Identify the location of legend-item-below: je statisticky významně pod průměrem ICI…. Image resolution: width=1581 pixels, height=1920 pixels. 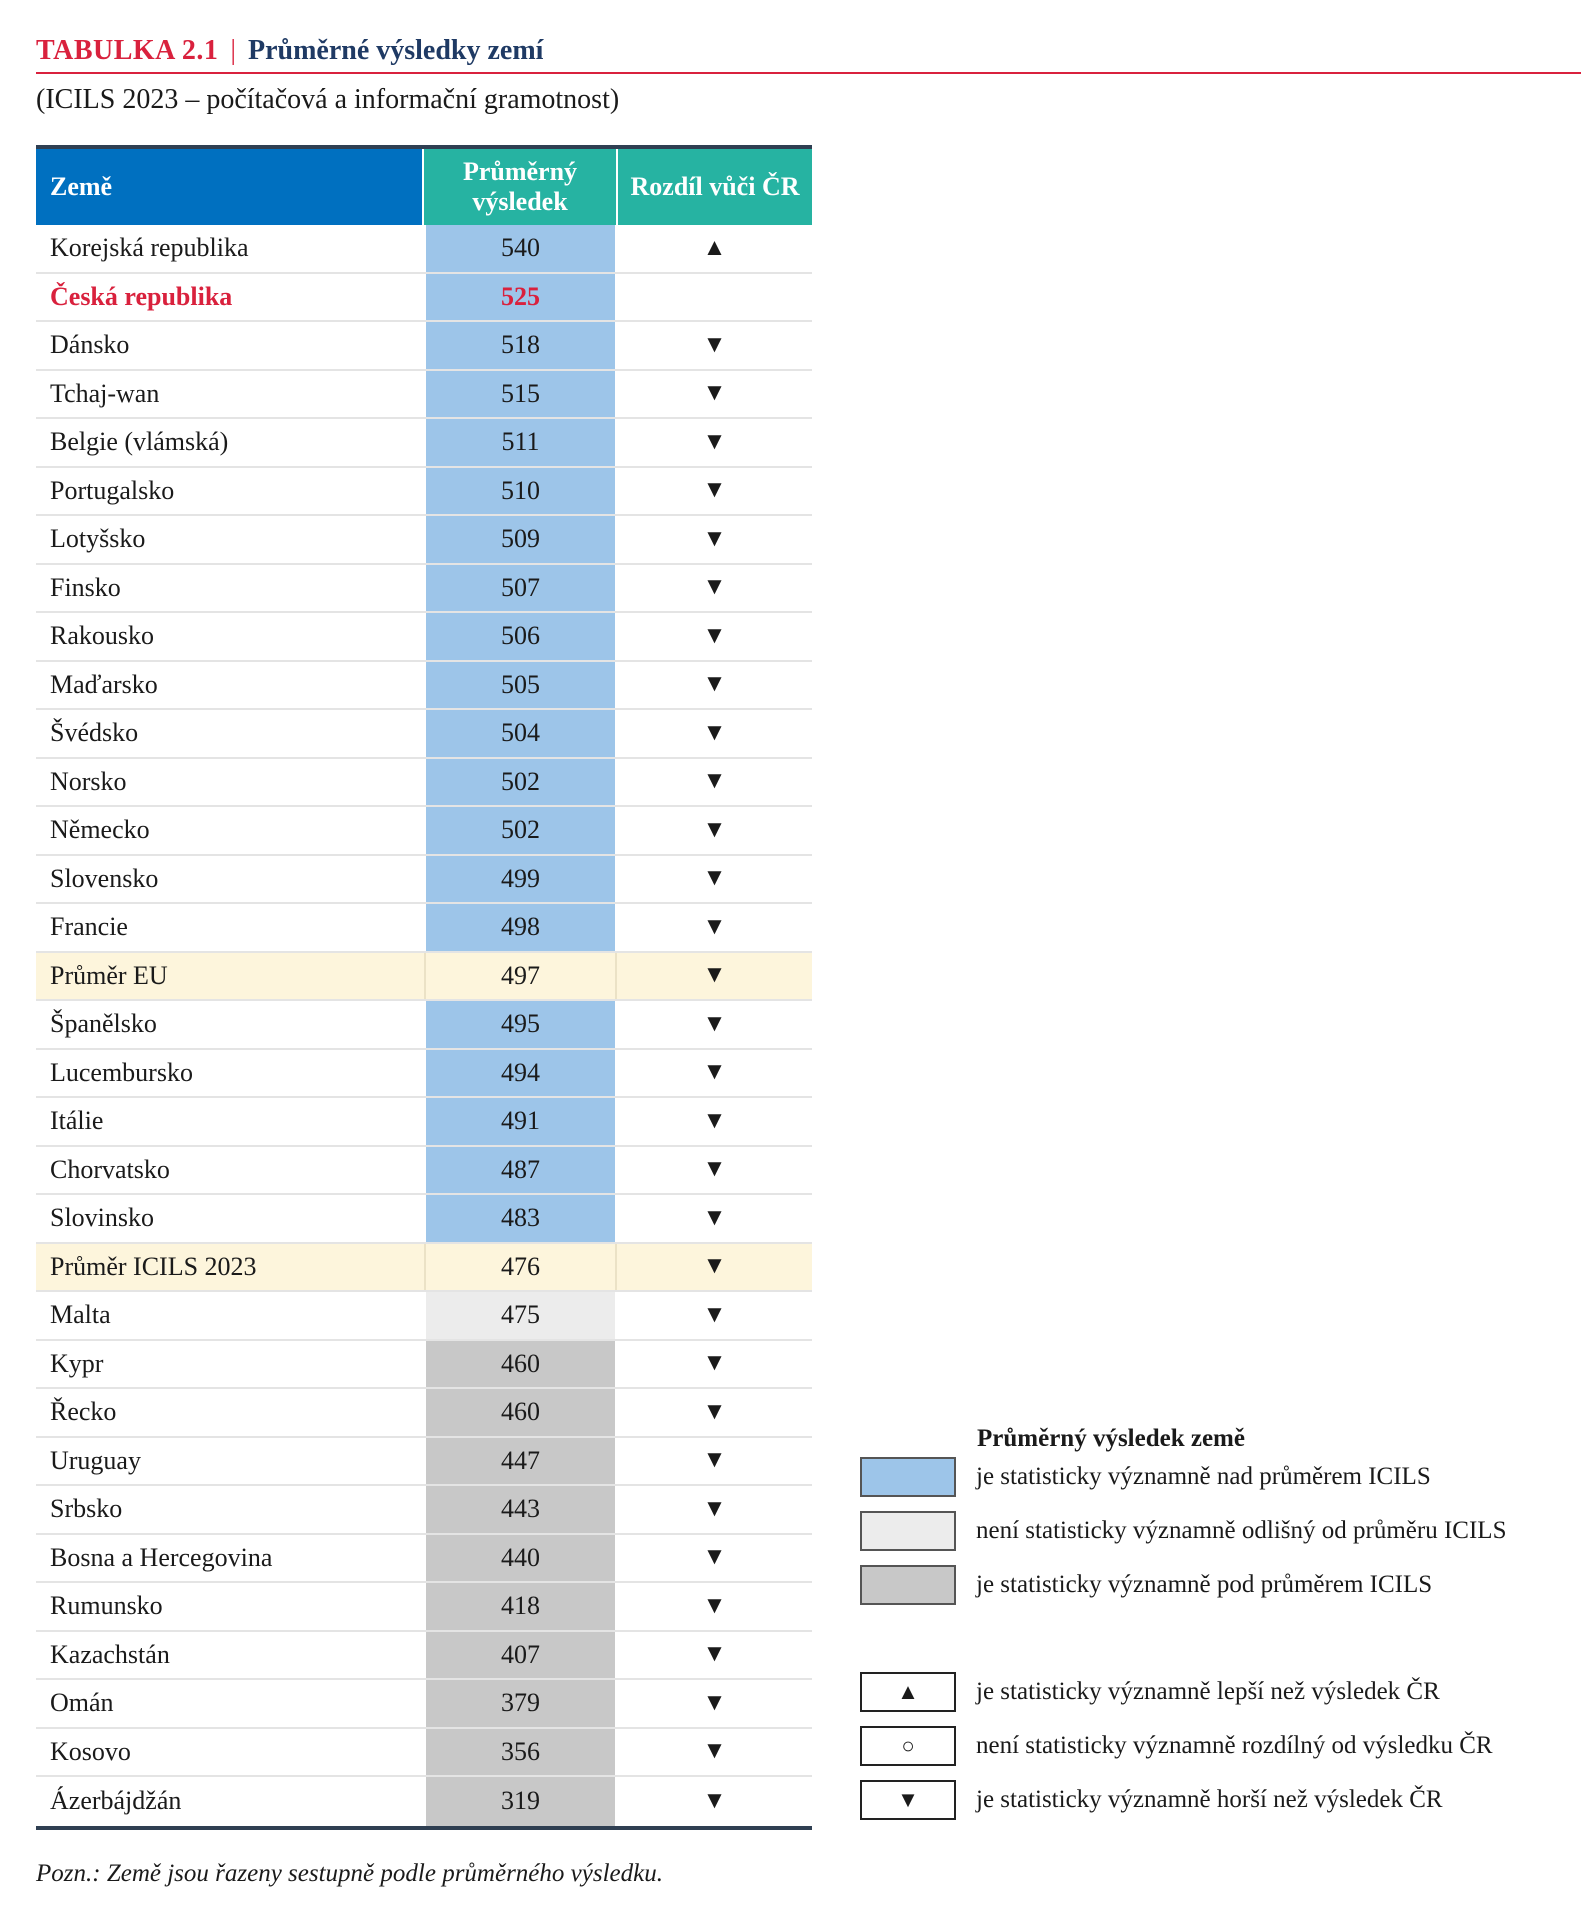
(1146, 1585).